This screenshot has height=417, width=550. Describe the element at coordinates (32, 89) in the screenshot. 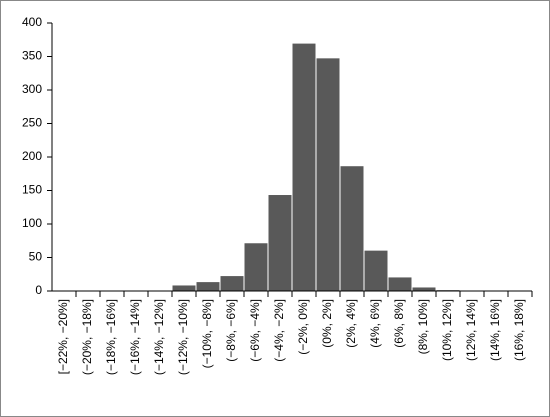

I see `y-tick-label: 300` at that location.